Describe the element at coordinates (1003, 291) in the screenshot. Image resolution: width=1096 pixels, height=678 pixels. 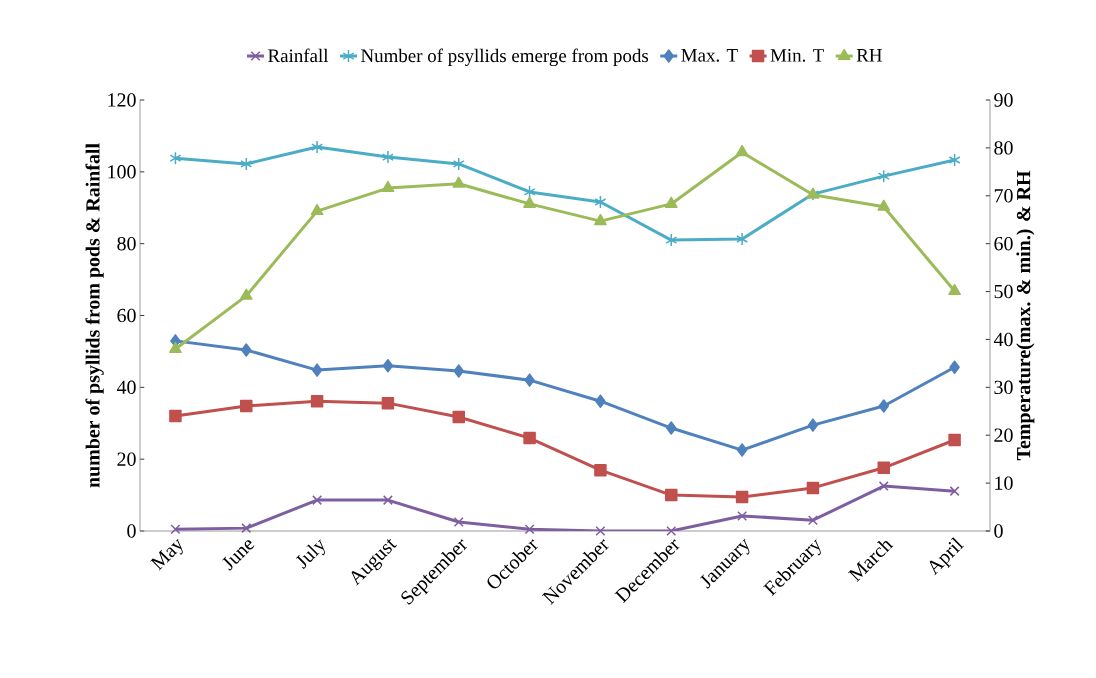
I see `y2-tick-label: 50` at that location.